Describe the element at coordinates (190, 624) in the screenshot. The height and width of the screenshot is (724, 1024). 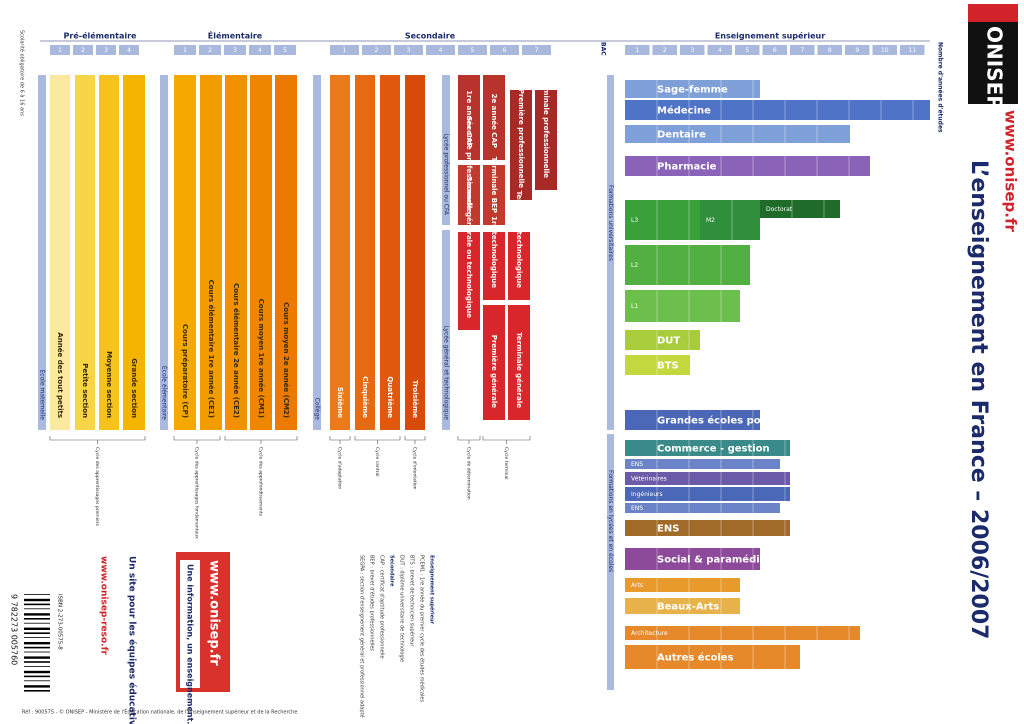
I see `promo-inner` at that location.